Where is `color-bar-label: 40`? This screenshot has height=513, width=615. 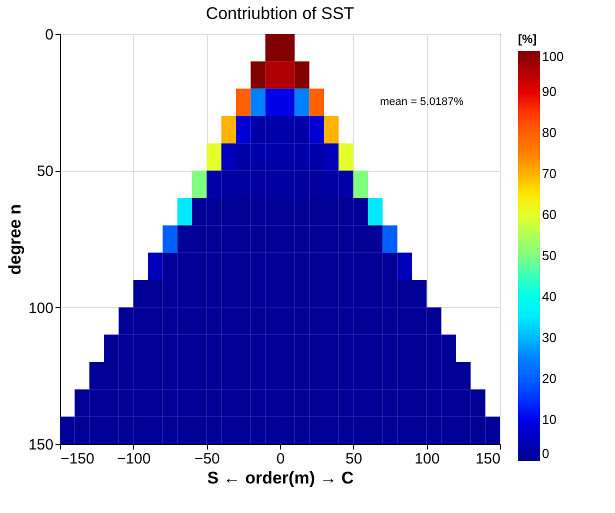
color-bar-label: 40 is located at coordinates (549, 296).